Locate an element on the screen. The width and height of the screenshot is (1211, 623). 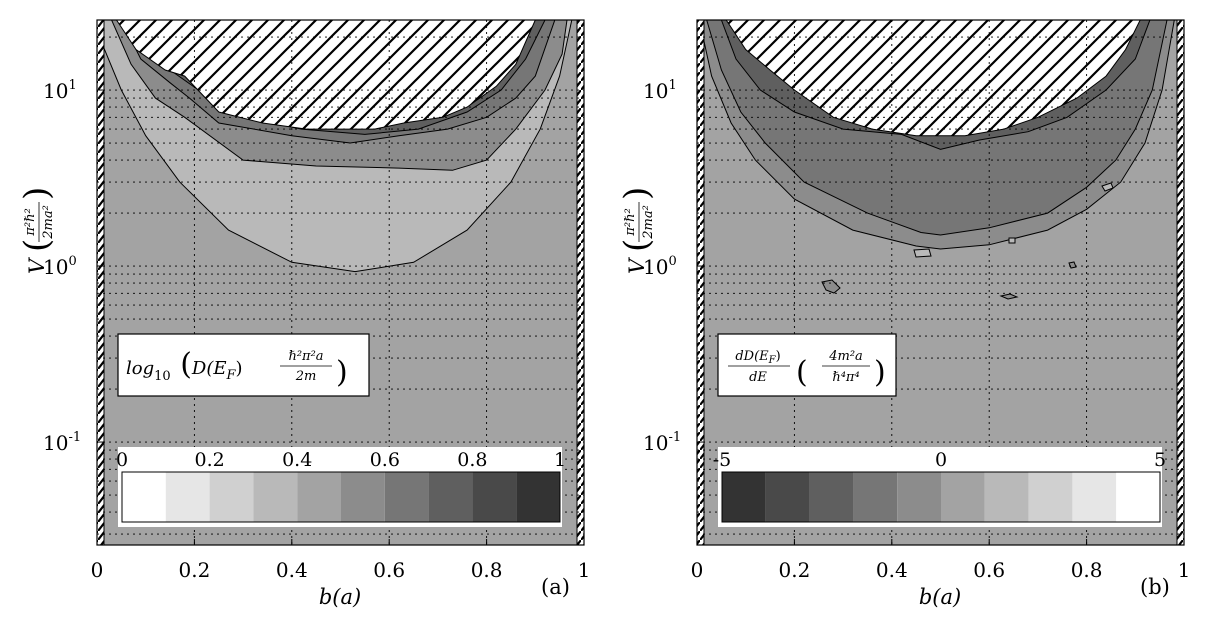
x-tick-label-b: 0.2 is located at coordinates (794, 570).